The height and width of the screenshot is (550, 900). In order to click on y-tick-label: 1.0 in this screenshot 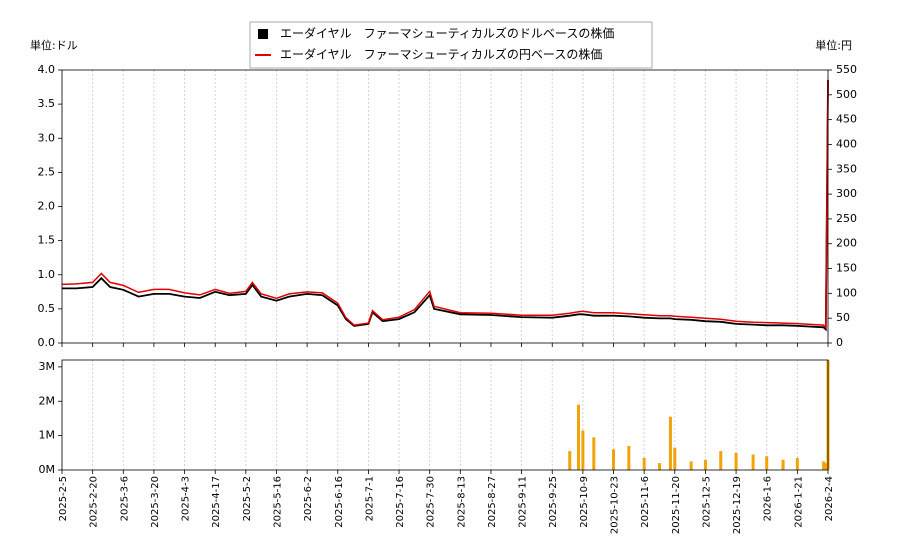, I will do `click(47, 274)`.